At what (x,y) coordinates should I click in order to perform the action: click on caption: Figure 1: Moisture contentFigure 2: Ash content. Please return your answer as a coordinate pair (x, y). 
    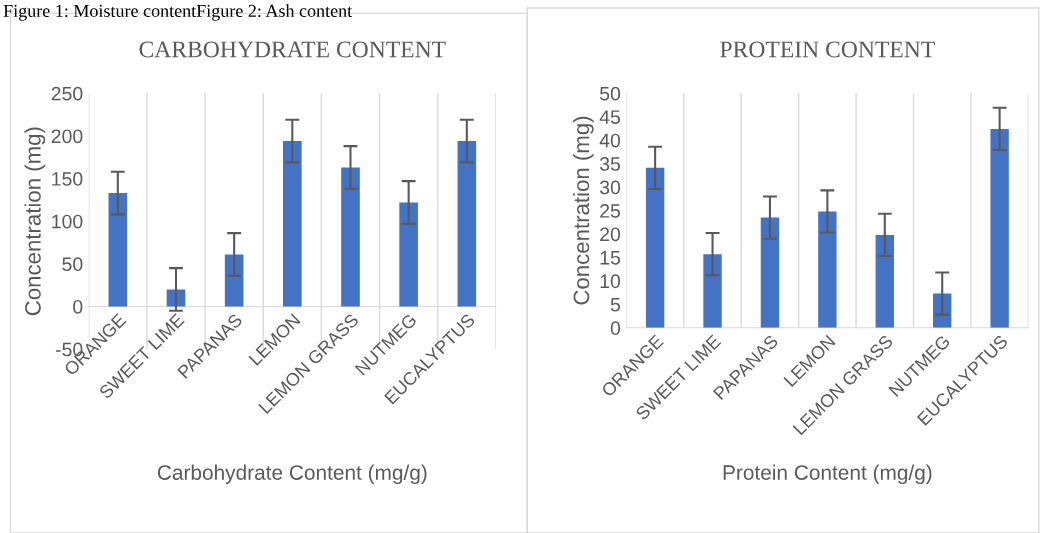
    Looking at the image, I should click on (178, 12).